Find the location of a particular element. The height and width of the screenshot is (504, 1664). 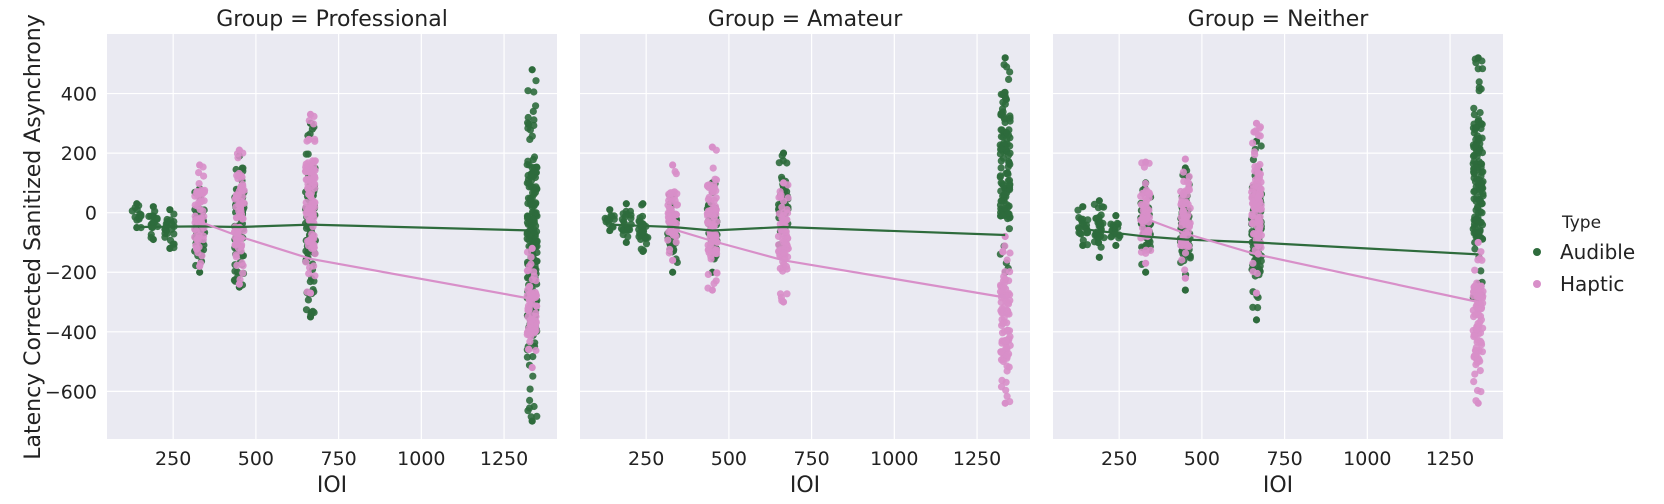

y-axis-label: Latency Corrected Sanitized Asynchrony is located at coordinates (33, 237).